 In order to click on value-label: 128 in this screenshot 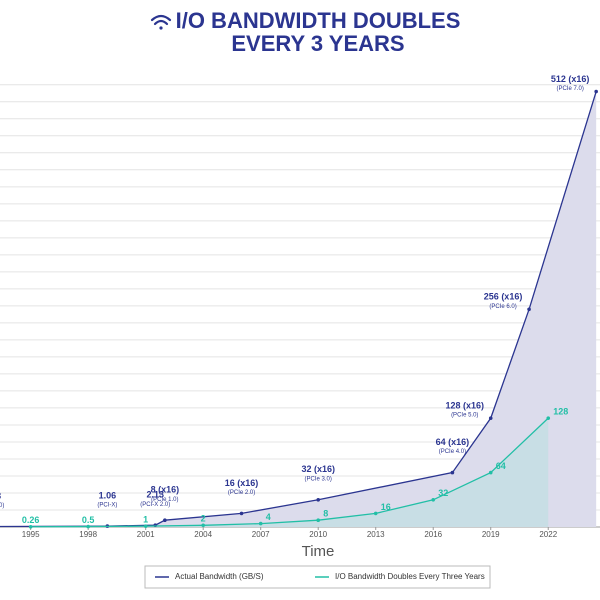, I will do `click(560, 412)`.